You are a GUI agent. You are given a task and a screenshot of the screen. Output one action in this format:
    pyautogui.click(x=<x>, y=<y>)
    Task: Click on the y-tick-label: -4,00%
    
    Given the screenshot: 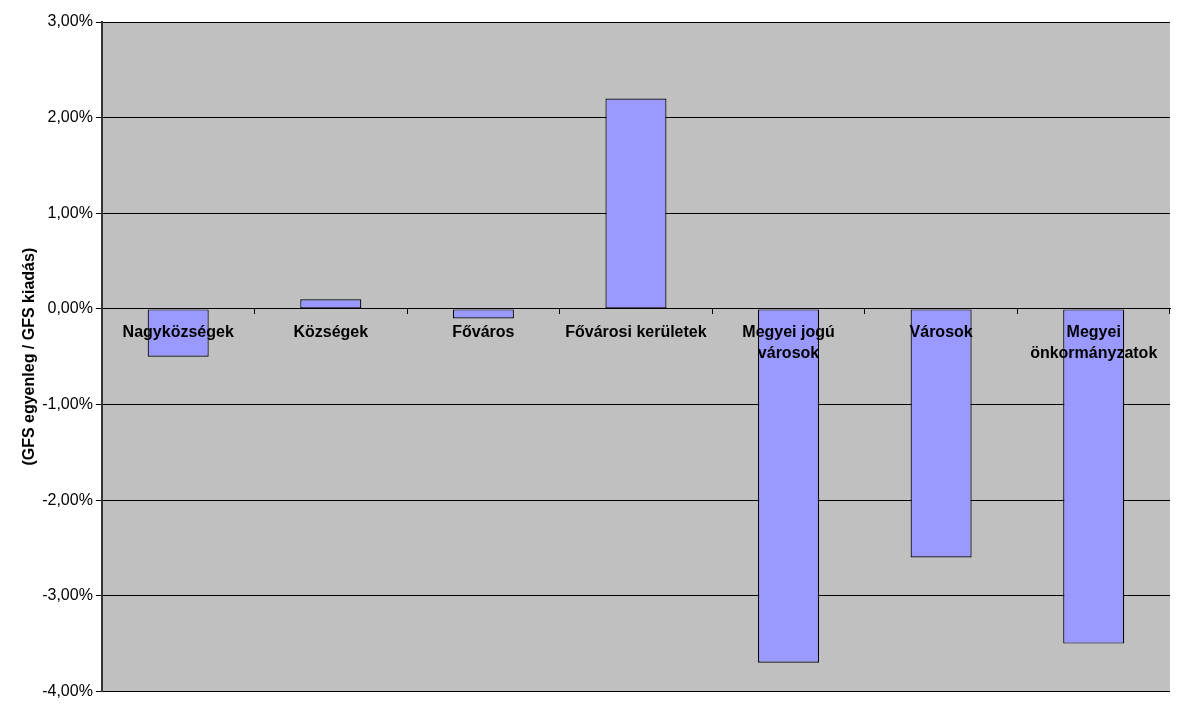 What is the action you would take?
    pyautogui.click(x=67, y=690)
    